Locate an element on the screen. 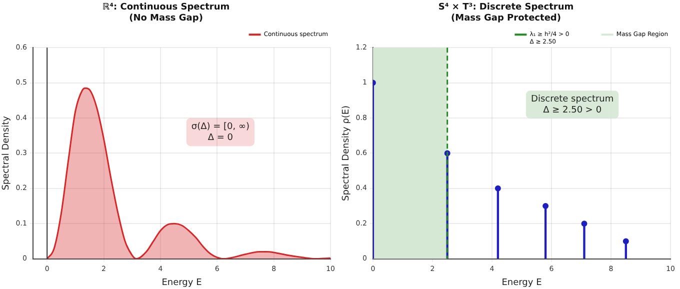 Image resolution: width=680 pixels, height=289 pixels. annotation: σ(Δ) = [0, ∞) Δ = 0 is located at coordinates (220, 132).